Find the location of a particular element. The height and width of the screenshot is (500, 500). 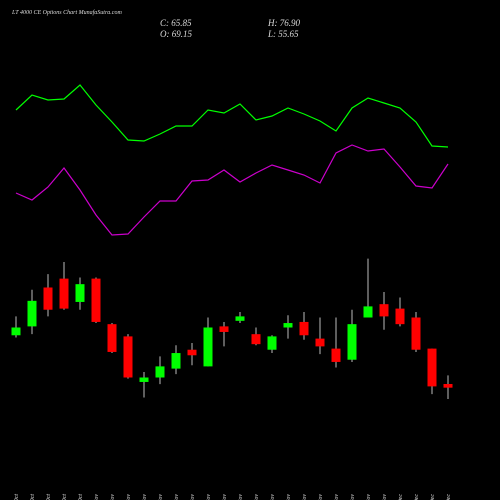

ohlc-close: C: 65.85 is located at coordinates (176, 23).